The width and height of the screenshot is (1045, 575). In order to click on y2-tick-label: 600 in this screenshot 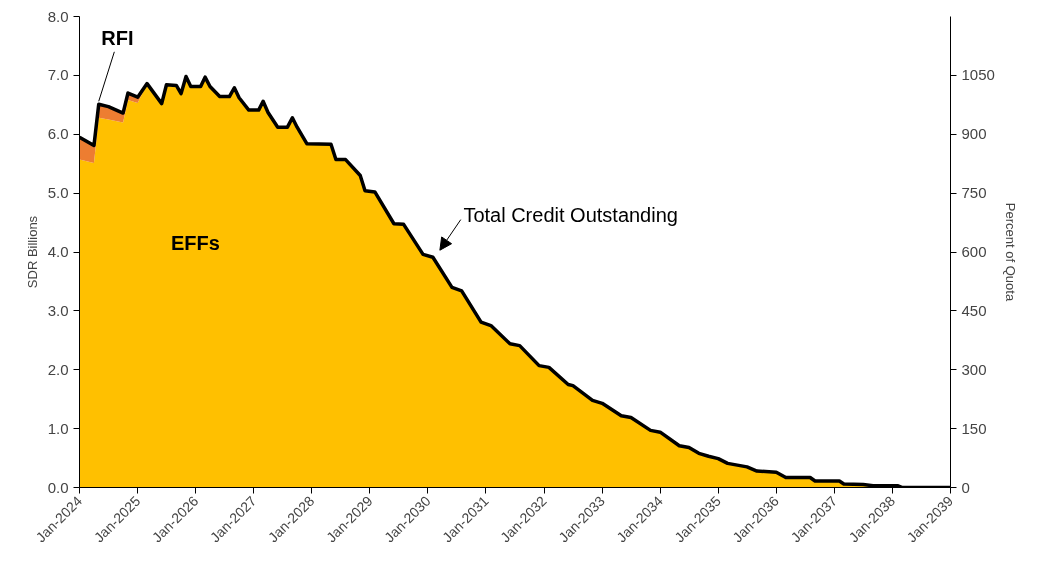, I will do `click(974, 251)`.